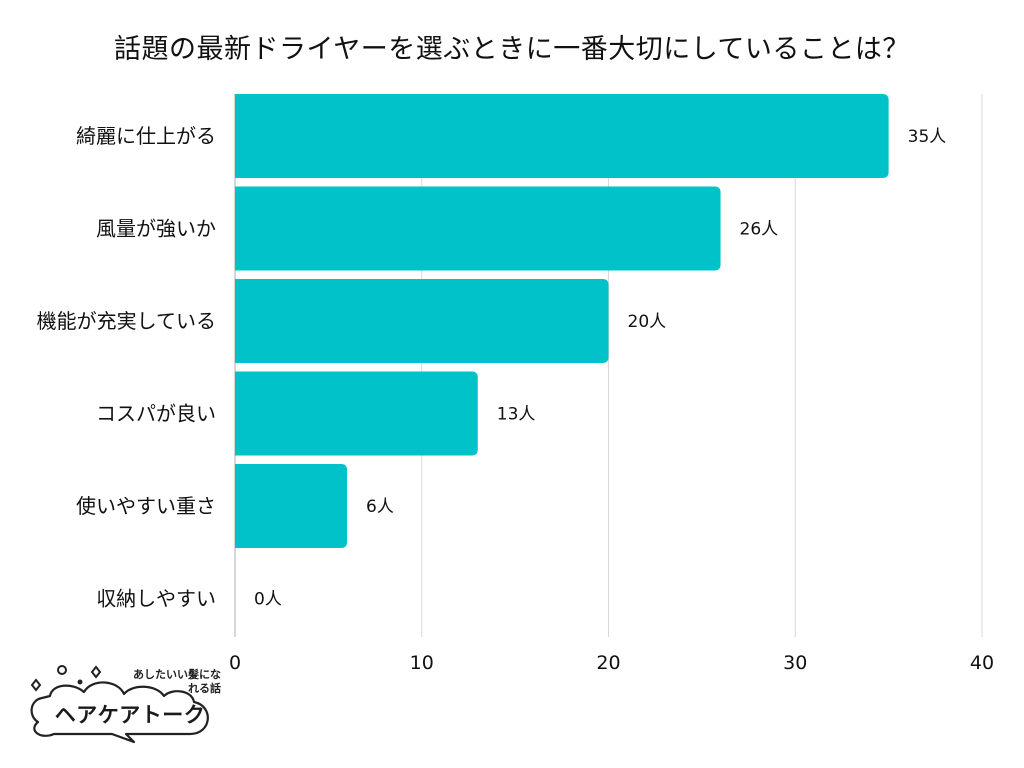  I want to click on x-tick-label: 30, so click(795, 663).